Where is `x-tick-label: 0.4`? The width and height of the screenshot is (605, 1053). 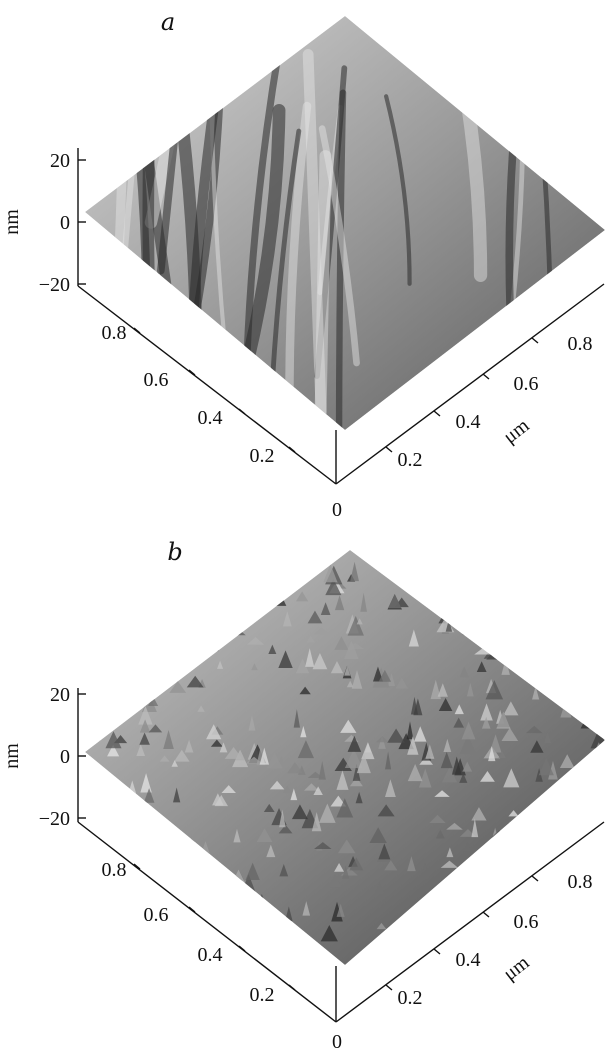 x-tick-label: 0.4 is located at coordinates (468, 960).